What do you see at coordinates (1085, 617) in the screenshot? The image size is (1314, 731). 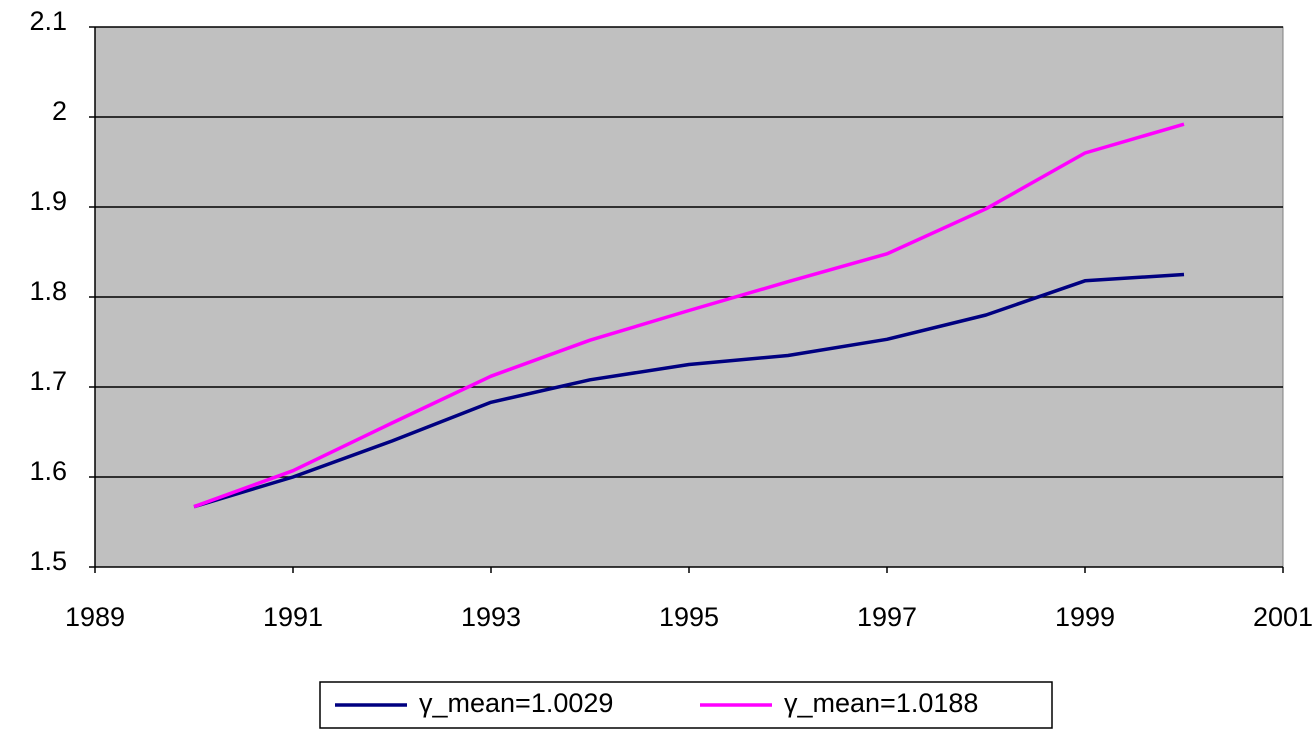 I see `x-tick-label: 1999` at bounding box center [1085, 617].